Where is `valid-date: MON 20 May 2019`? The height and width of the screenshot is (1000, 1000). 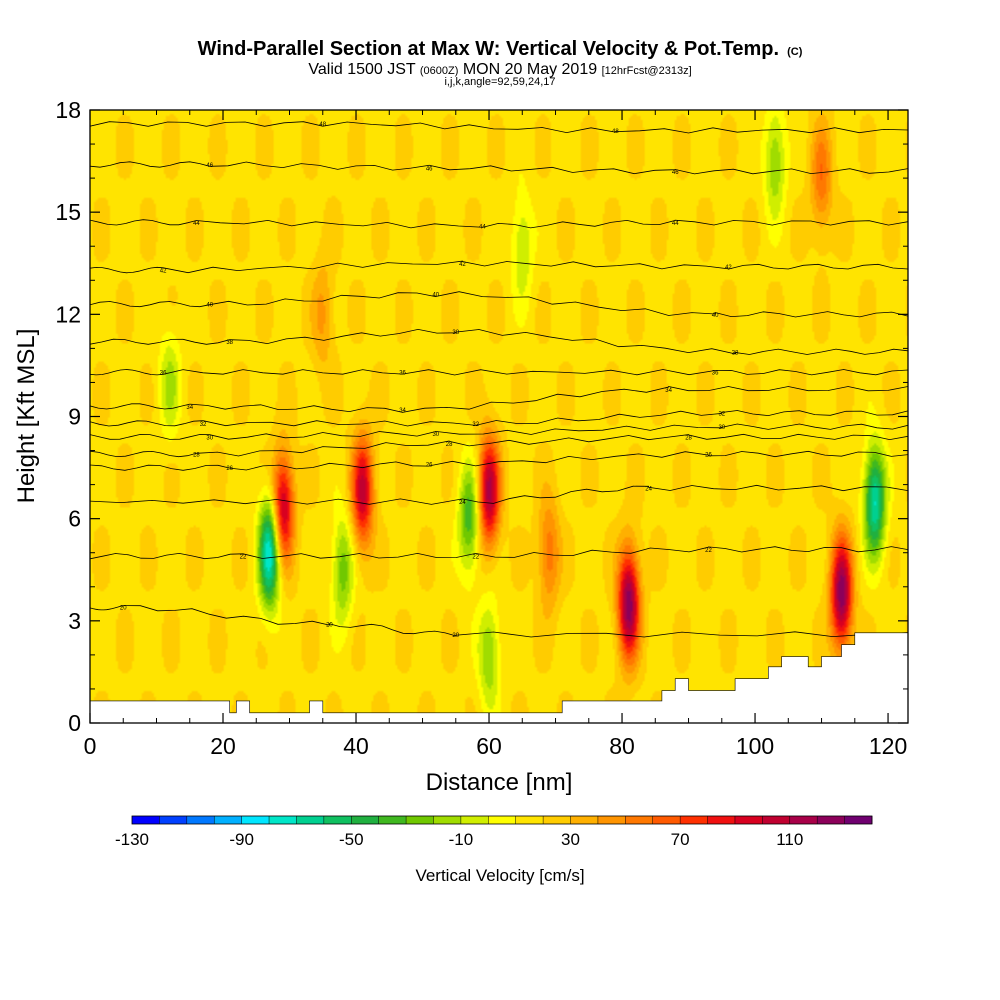 valid-date: MON 20 May 2019 is located at coordinates (530, 69).